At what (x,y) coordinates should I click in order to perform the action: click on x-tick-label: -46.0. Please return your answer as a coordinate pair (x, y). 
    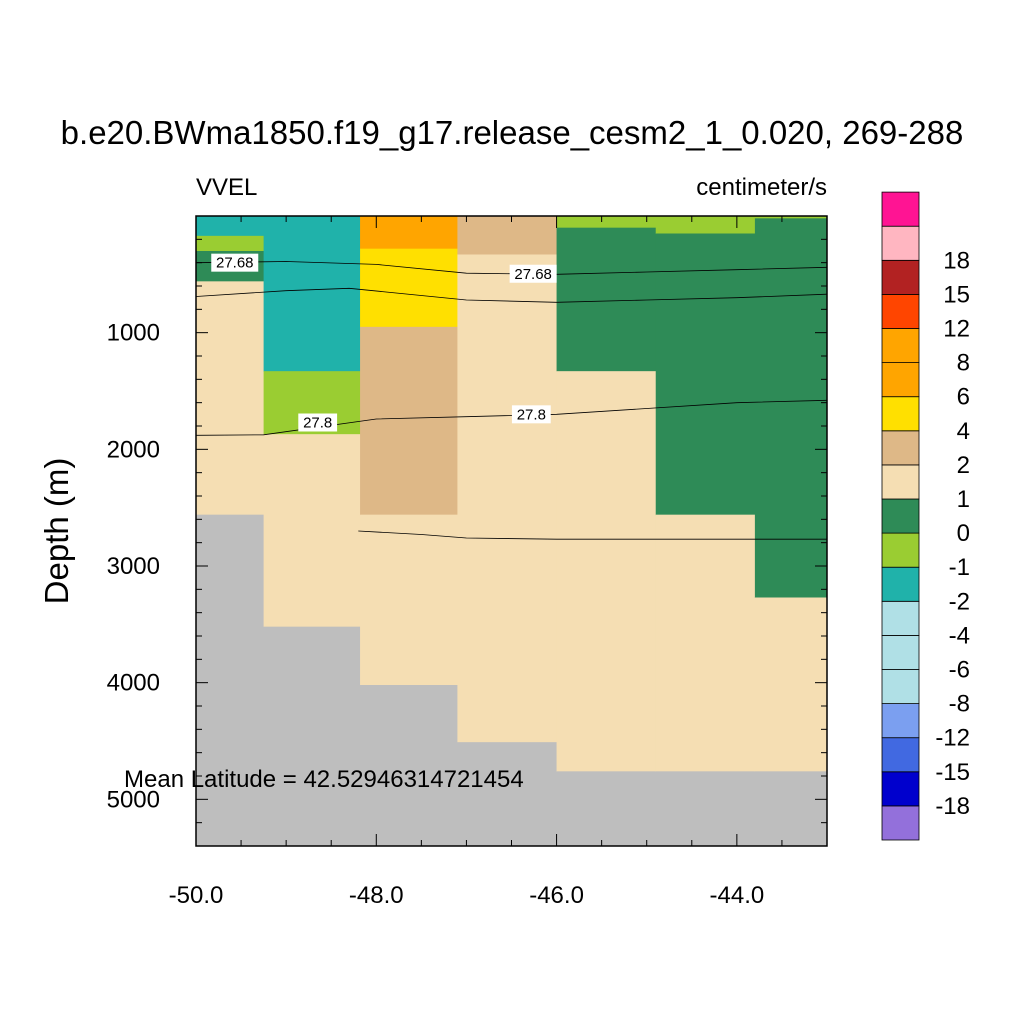
    Looking at the image, I should click on (556, 895).